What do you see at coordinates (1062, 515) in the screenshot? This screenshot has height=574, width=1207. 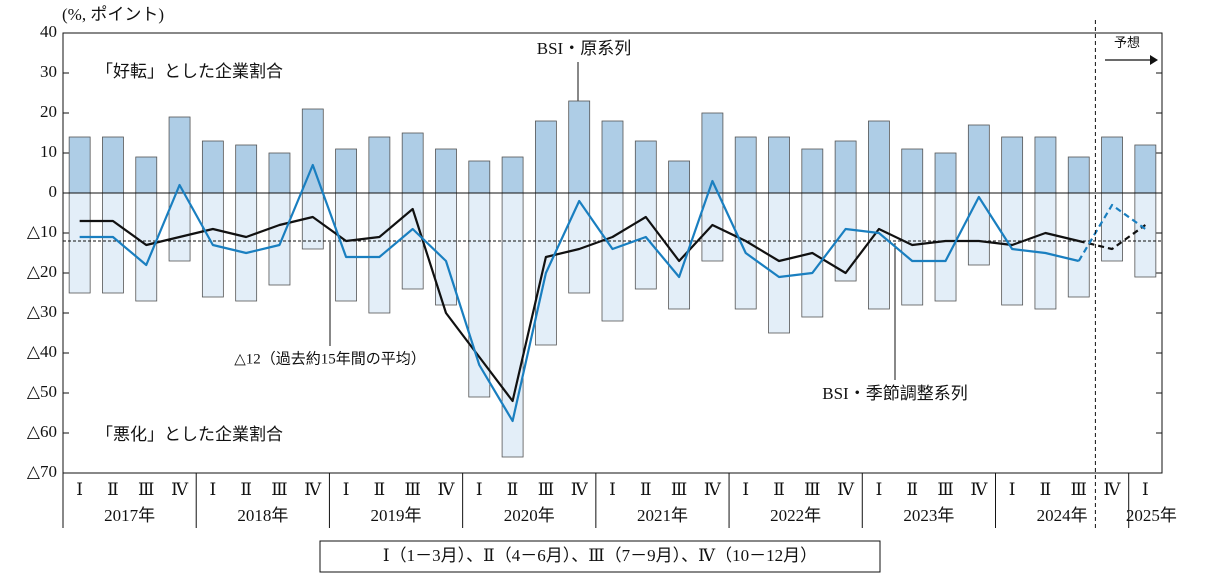 I see `year-label: 2024年` at bounding box center [1062, 515].